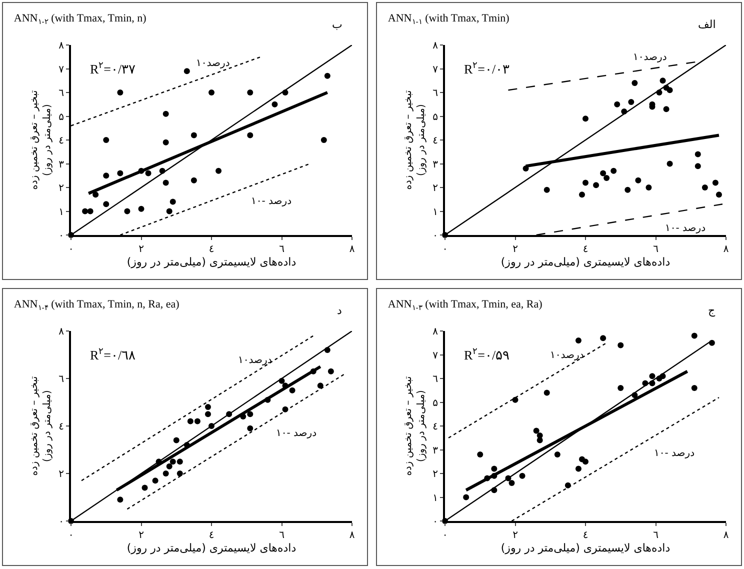 Image resolution: width=744 pixels, height=569 pixels. Describe the element at coordinates (707, 24) in the screenshot. I see `chart-subtitle: الف` at that location.